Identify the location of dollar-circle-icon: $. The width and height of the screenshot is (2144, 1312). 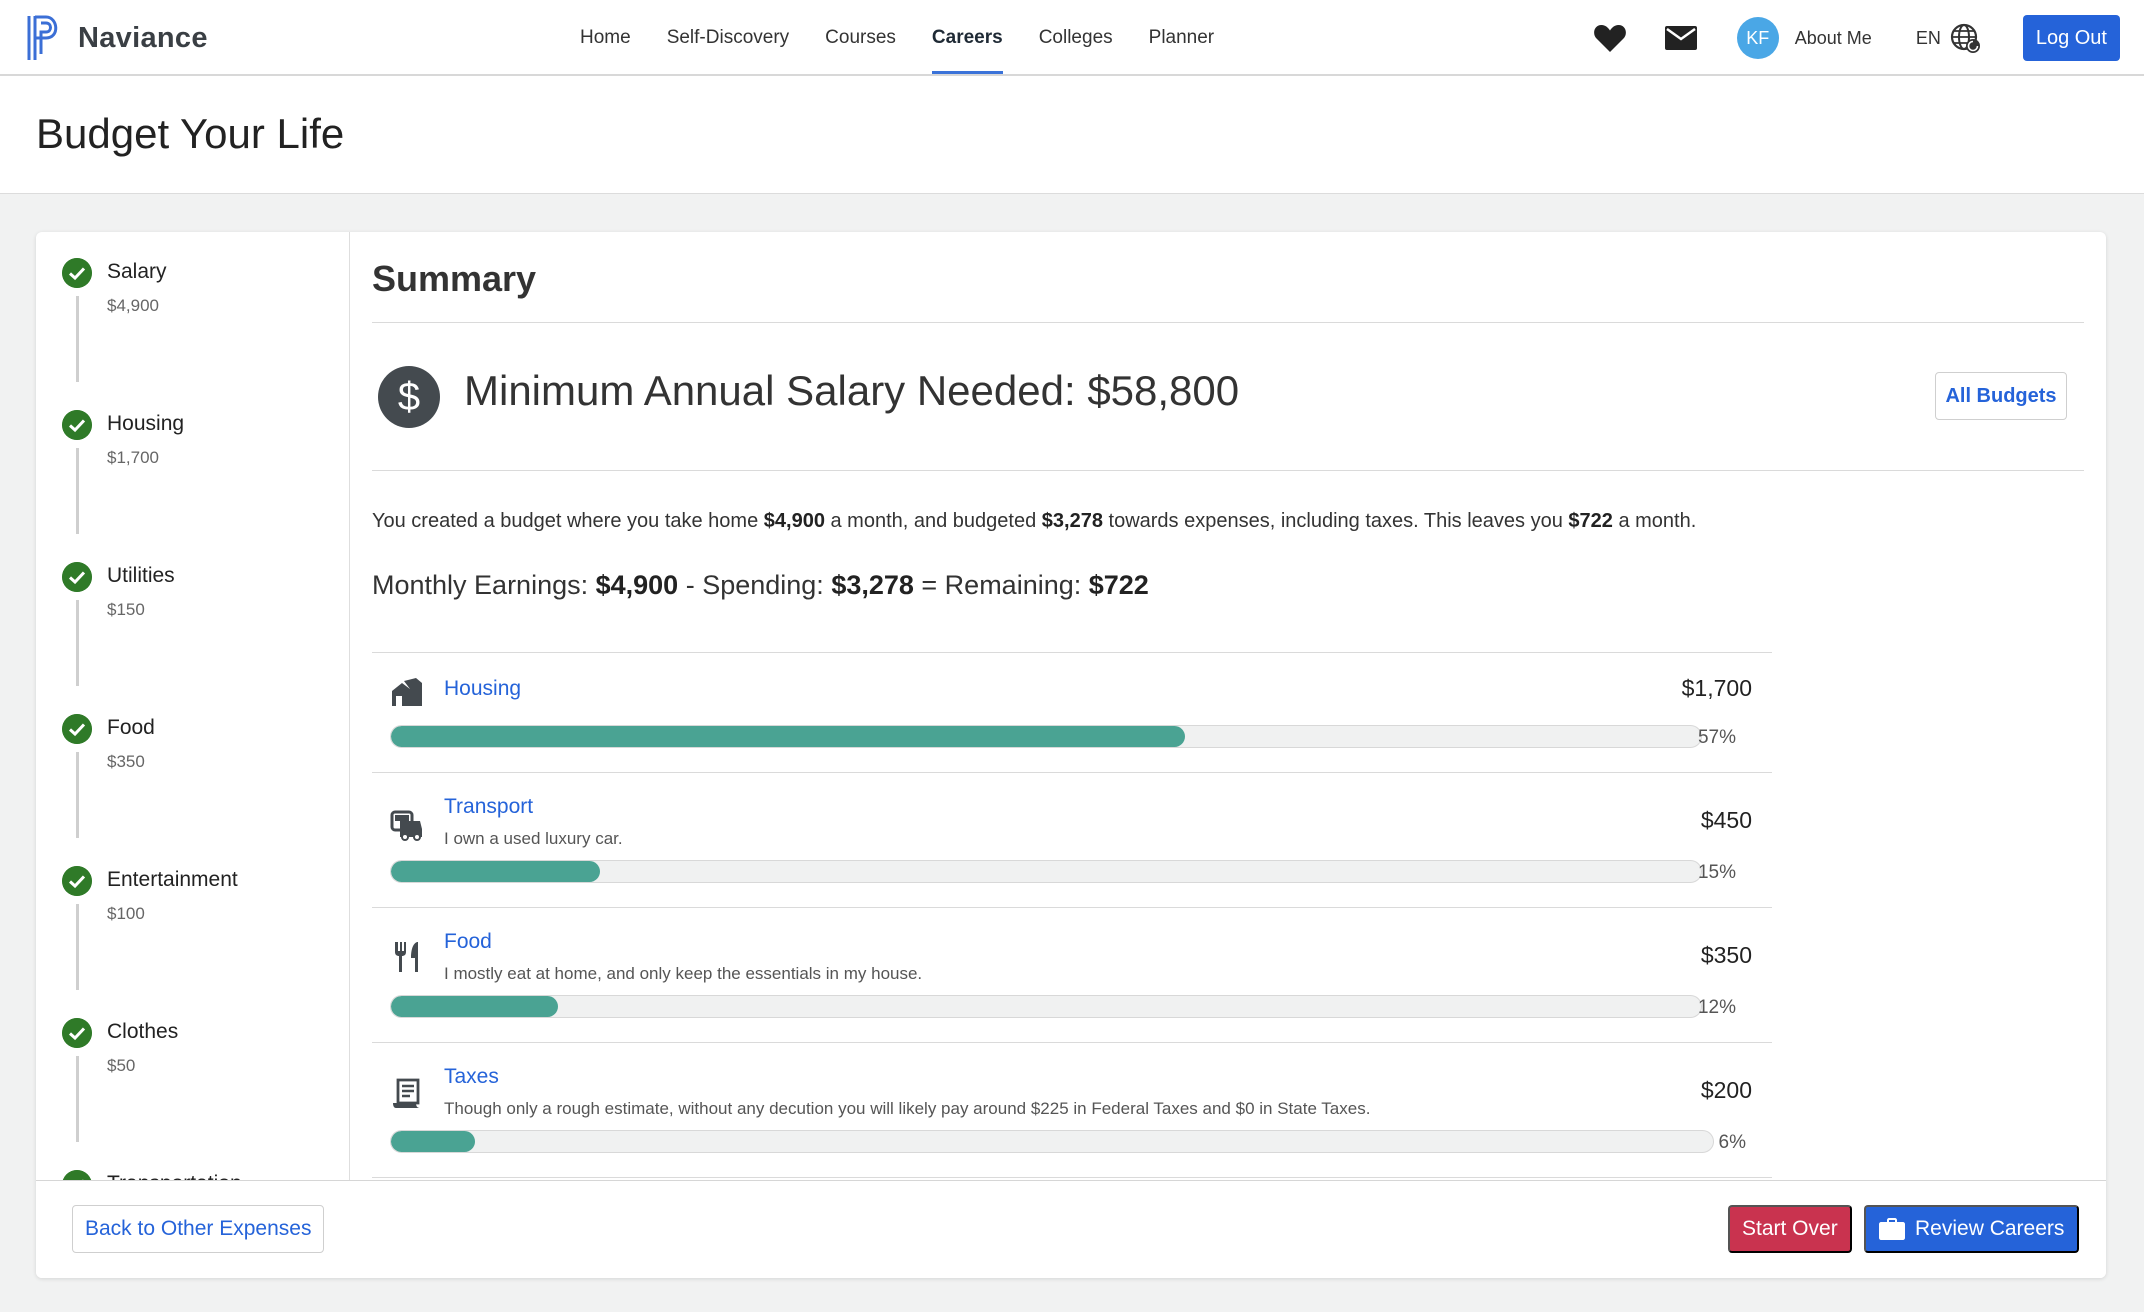
(409, 397).